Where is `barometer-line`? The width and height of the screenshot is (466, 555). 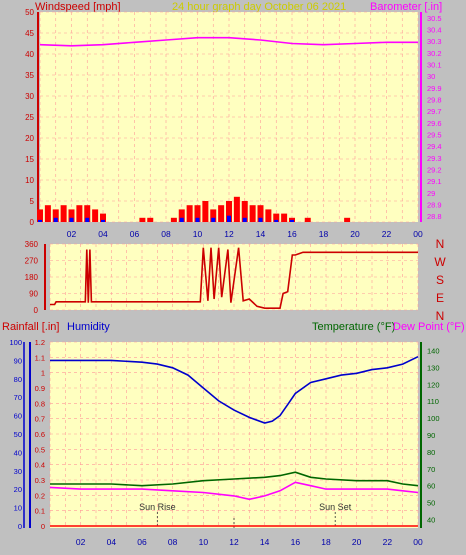 barometer-line is located at coordinates (228, 41).